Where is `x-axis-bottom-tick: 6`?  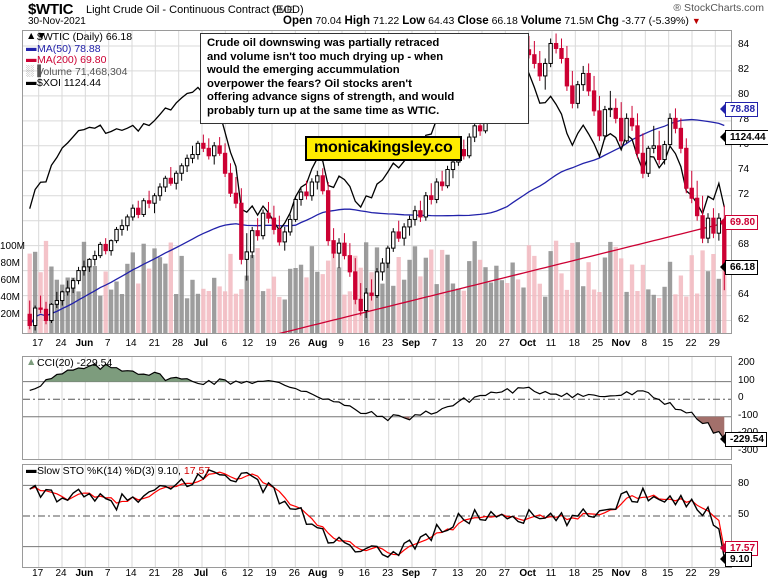
x-axis-bottom-tick: 6 is located at coordinates (224, 573).